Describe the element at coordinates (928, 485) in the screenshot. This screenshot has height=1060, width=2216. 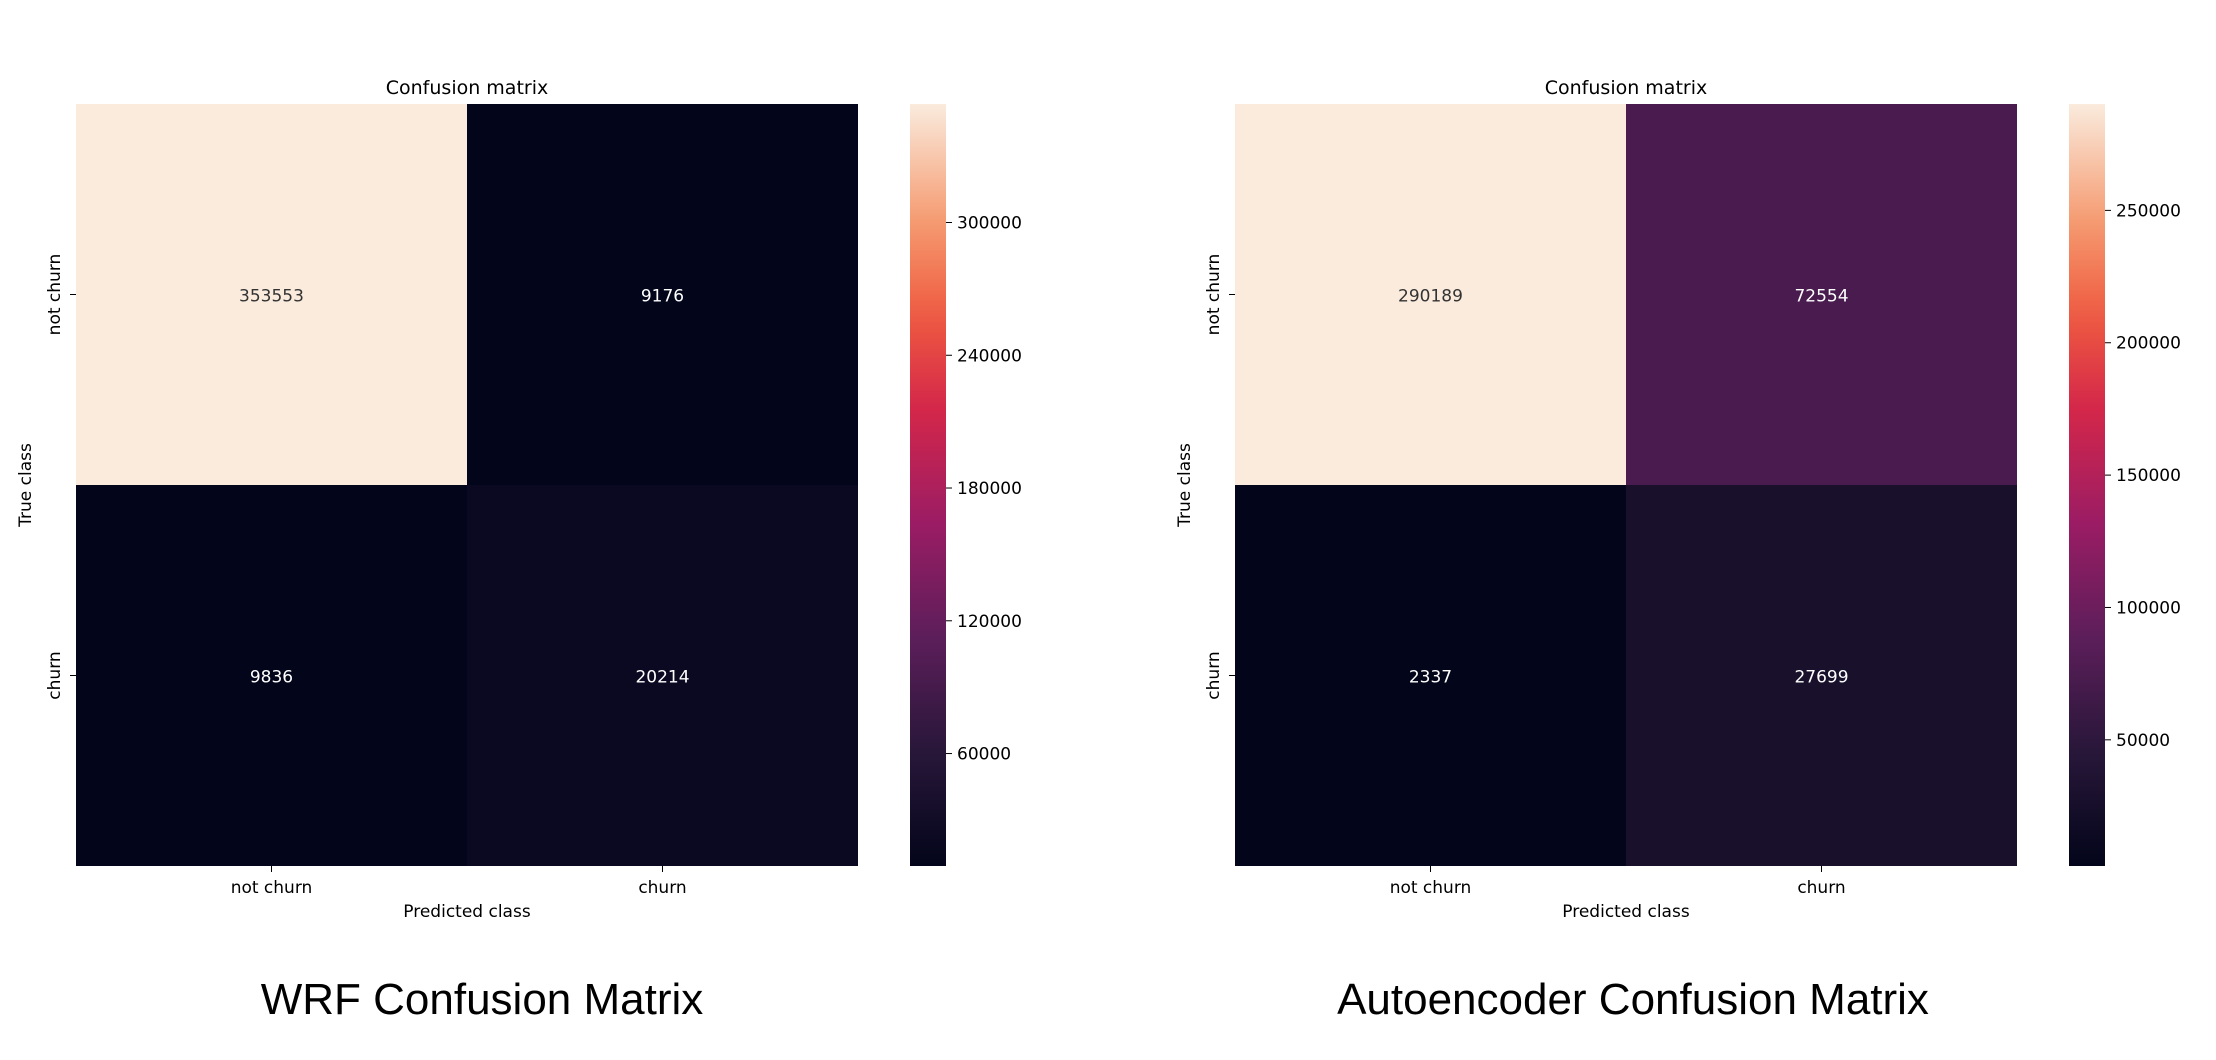
I see `colorbar-wrf` at that location.